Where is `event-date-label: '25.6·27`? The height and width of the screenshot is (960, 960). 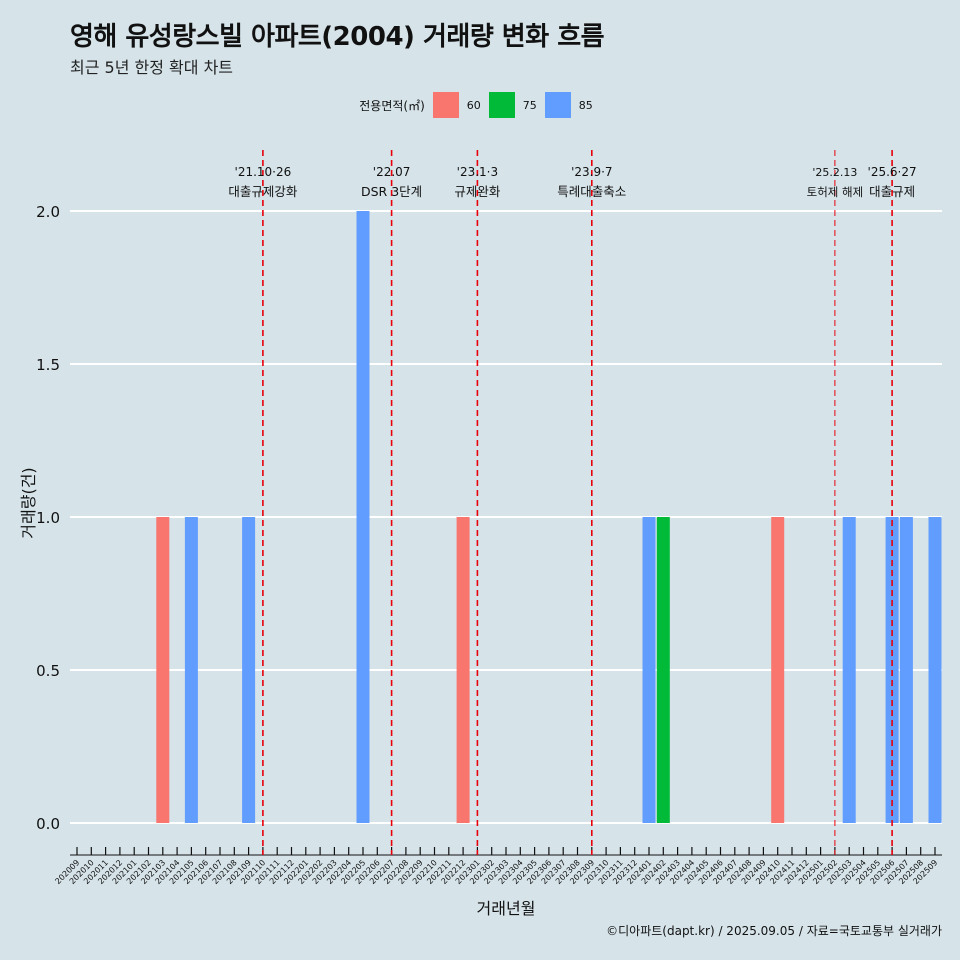 event-date-label: '25.6·27 is located at coordinates (892, 172).